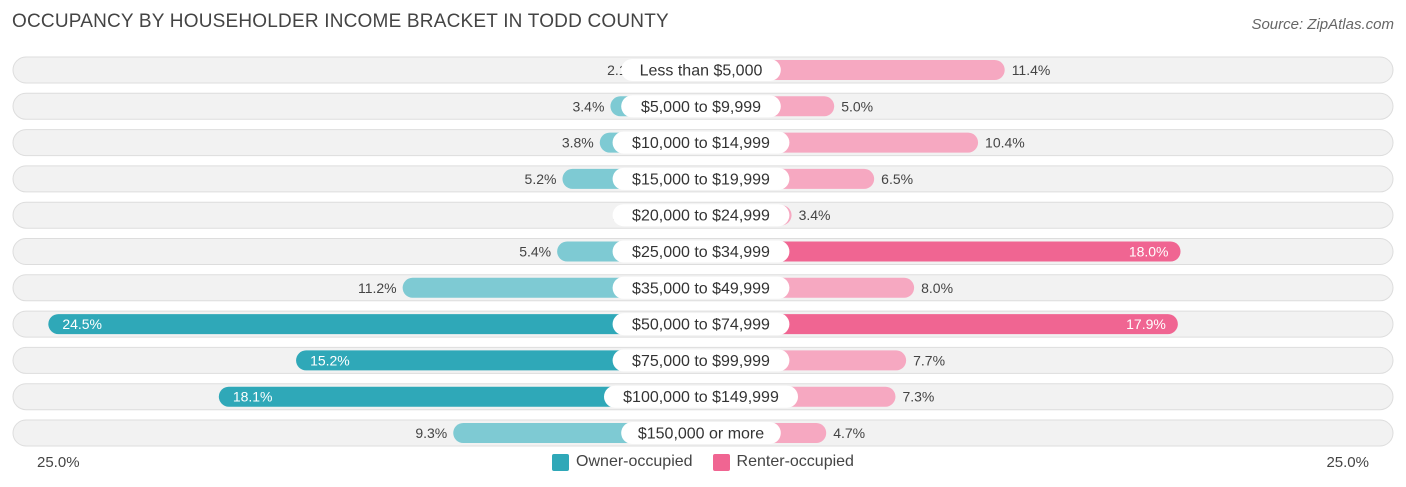 This screenshot has width=1406, height=487. Describe the element at coordinates (703, 462) in the screenshot. I see `legend: Owner-occupied Renter-occupied` at that location.